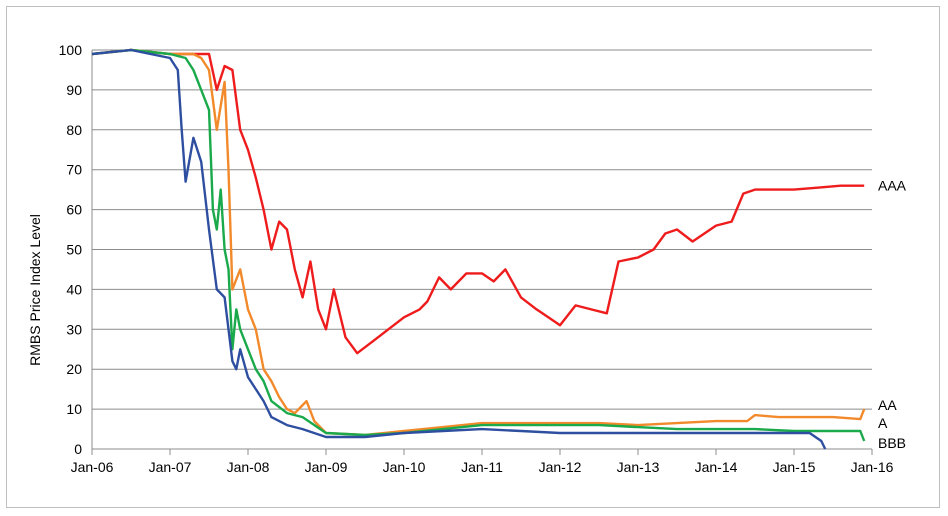 Image resolution: width=948 pixels, height=516 pixels. I want to click on y-tick-label: 10, so click(74, 409).